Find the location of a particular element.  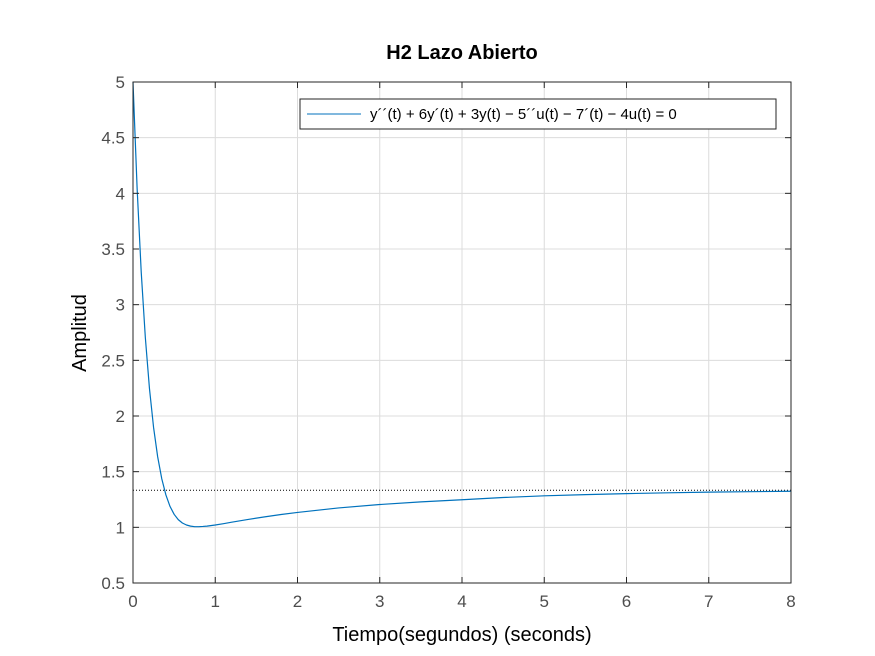

x-tick-labels: 0 1 2 3 4 5 6 7 8 is located at coordinates (461, 601).